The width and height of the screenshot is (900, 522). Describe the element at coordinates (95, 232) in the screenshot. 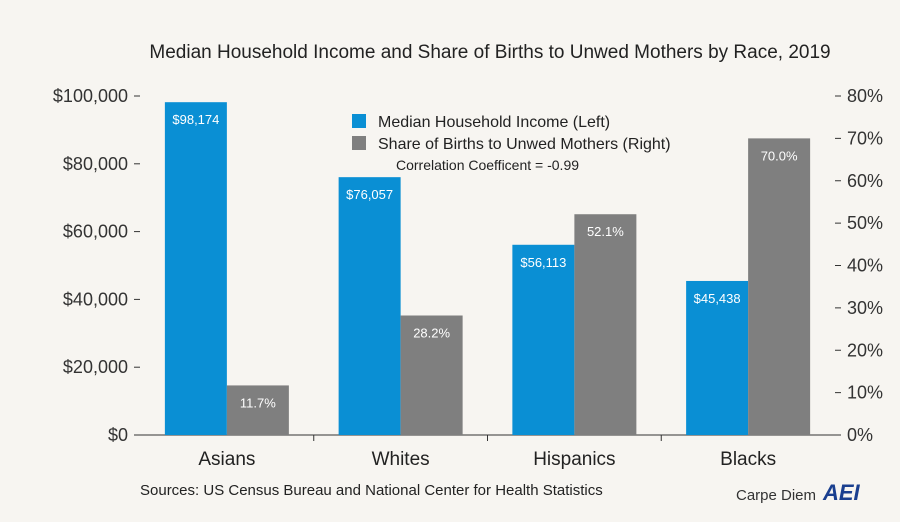

I see `left-tick-label: $60,000` at that location.